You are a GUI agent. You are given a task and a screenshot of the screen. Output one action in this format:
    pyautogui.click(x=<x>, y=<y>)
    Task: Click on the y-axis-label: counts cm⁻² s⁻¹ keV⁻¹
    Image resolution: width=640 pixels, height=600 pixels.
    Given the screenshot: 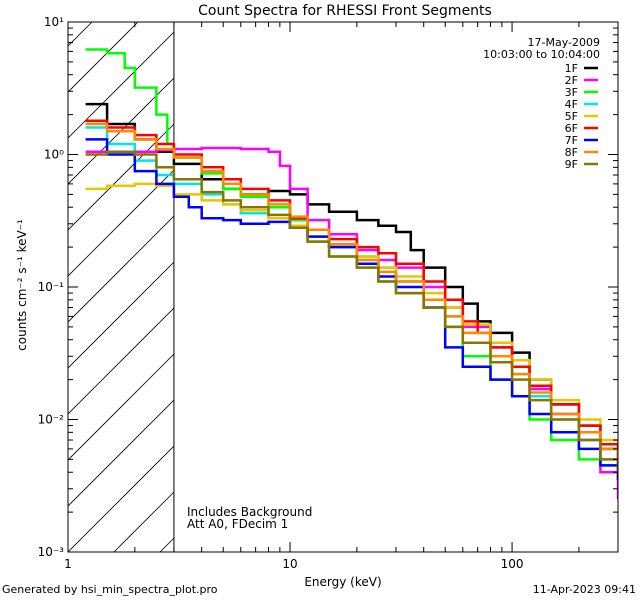 What is the action you would take?
    pyautogui.click(x=22, y=285)
    